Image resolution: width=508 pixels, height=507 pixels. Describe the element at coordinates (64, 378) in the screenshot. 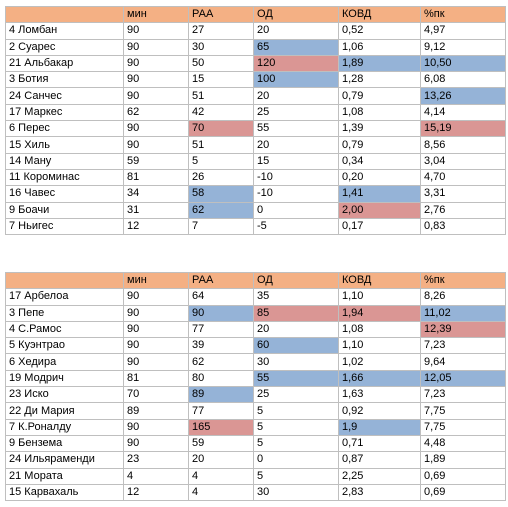

I see `player-cell: 19 Модрич` at that location.